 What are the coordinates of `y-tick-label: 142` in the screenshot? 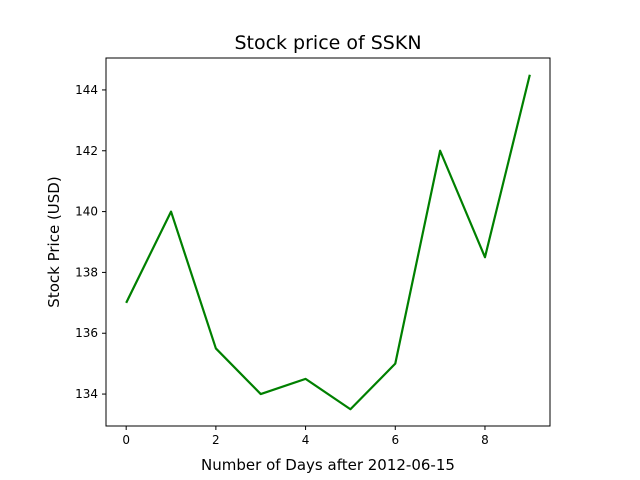 It's located at (86, 151).